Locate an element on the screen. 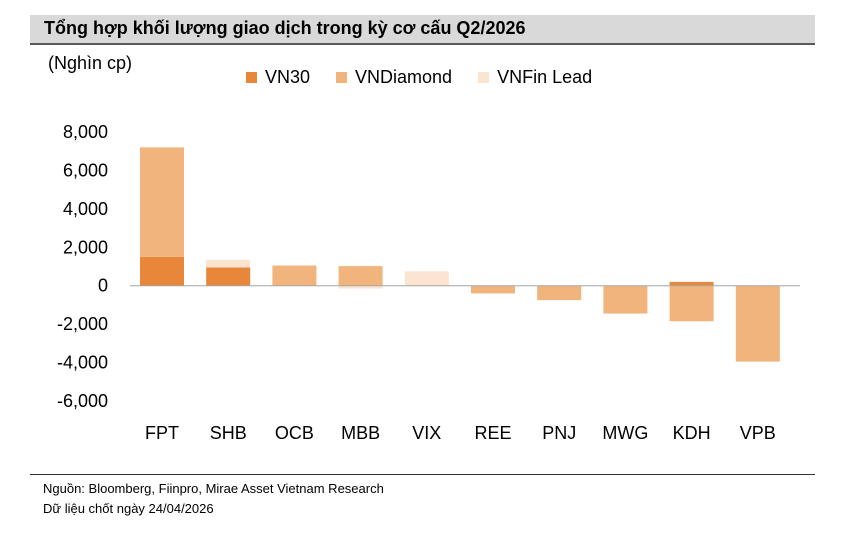  x-tick-label: PNJ is located at coordinates (559, 433).